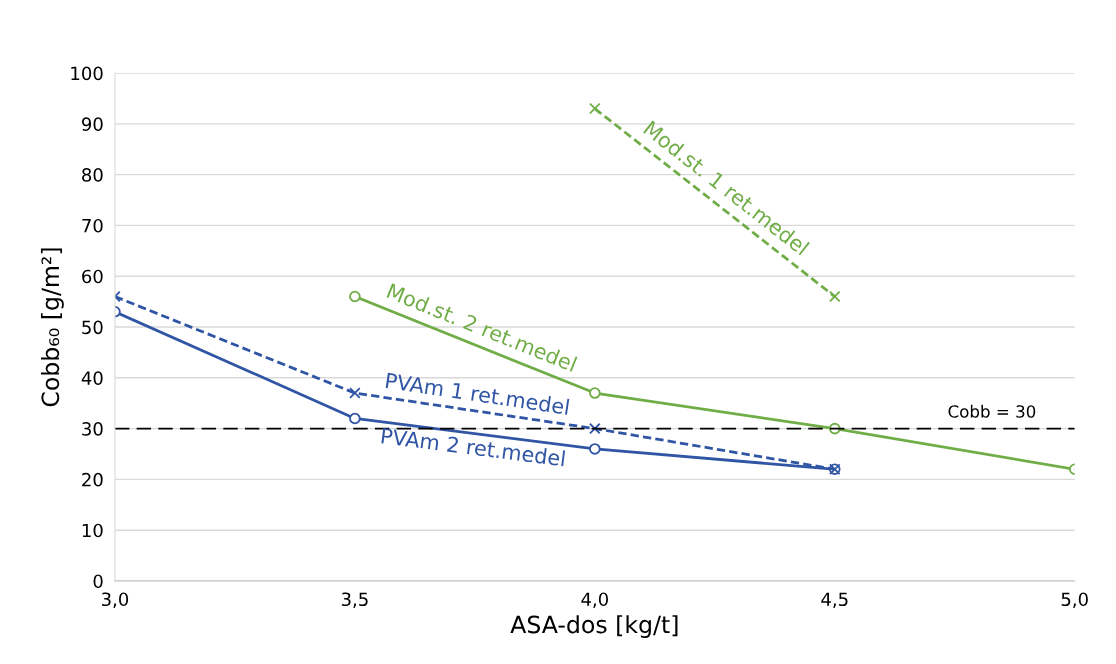  I want to click on x-tick-label: 3,5, so click(354, 600).